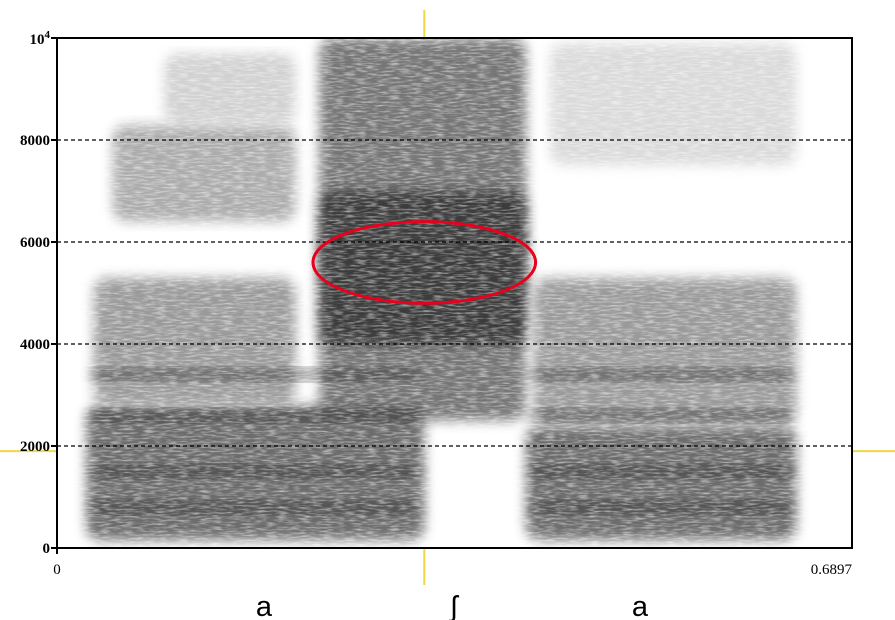  I want to click on y-axis-ticks: 0 2000 4000 6000 8000, so click(39, 297).